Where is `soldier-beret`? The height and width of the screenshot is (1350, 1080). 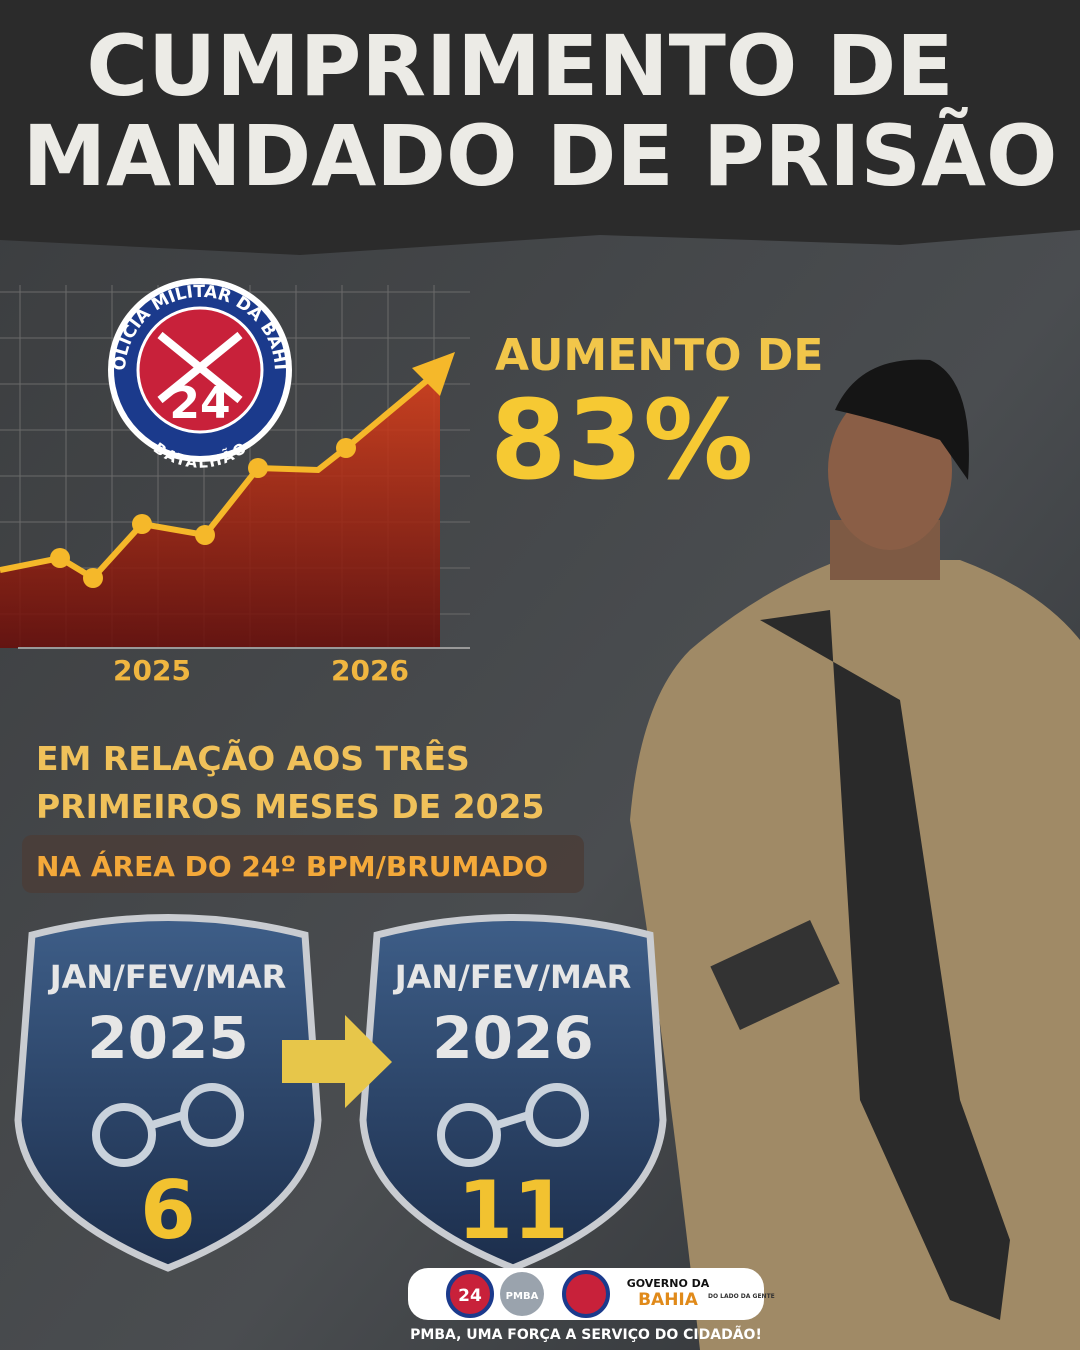
soldier-beret is located at coordinates (902, 419).